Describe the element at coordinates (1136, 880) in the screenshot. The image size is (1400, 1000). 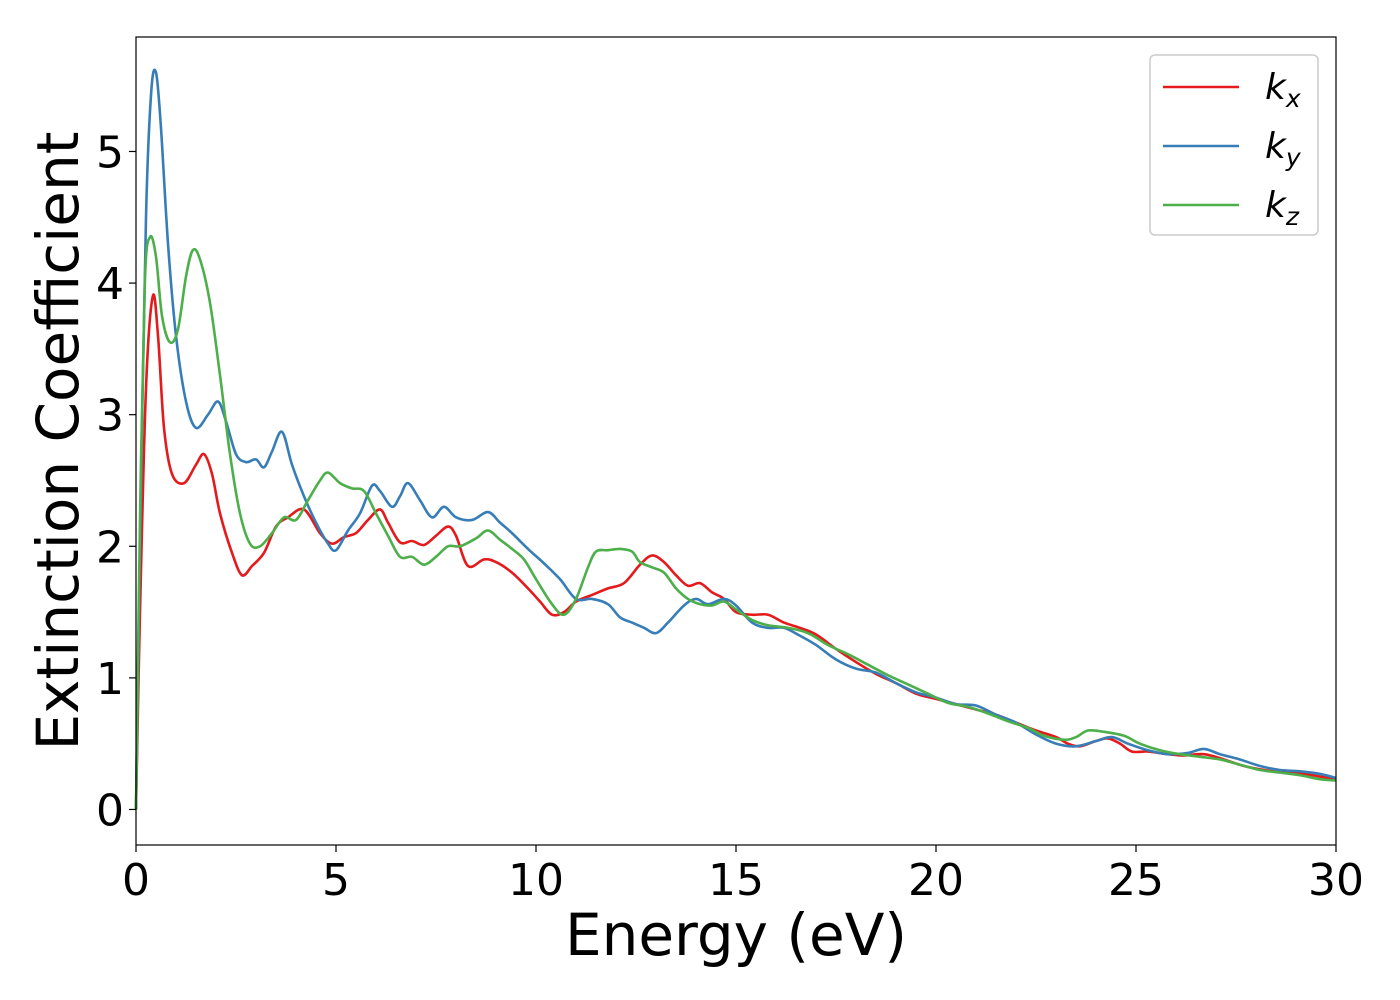
I see `x-tick-label: 25` at that location.